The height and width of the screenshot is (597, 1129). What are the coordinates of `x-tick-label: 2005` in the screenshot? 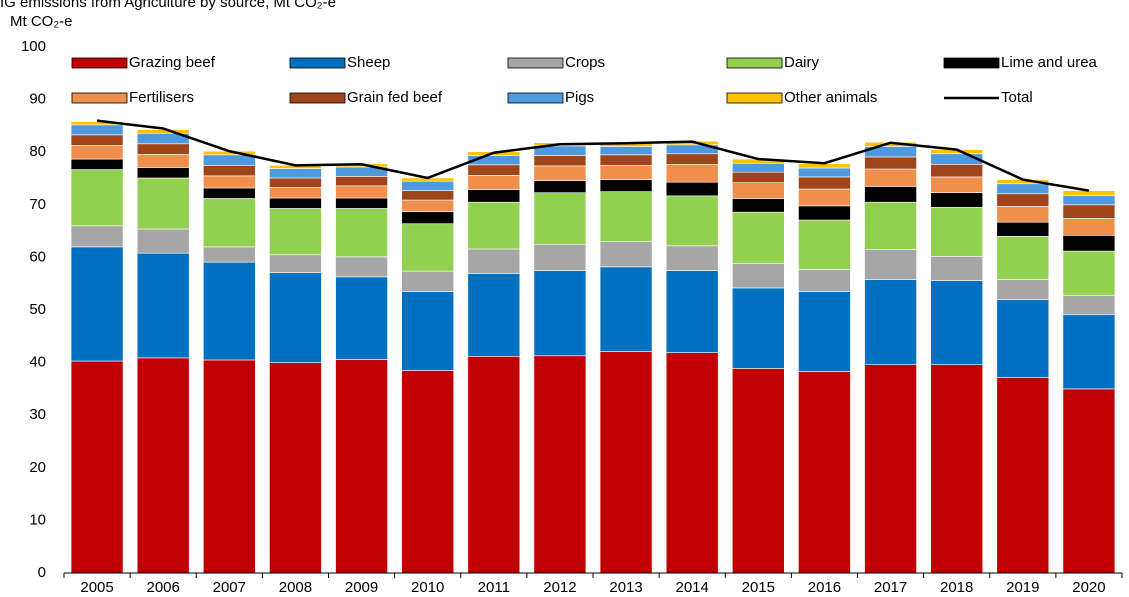 It's located at (96, 587).